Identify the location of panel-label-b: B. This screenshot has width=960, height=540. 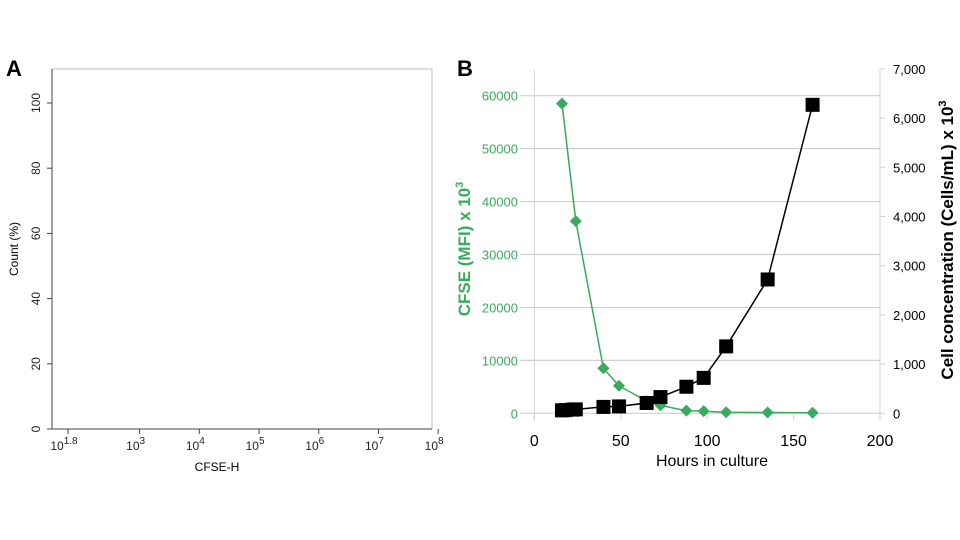
(465, 68).